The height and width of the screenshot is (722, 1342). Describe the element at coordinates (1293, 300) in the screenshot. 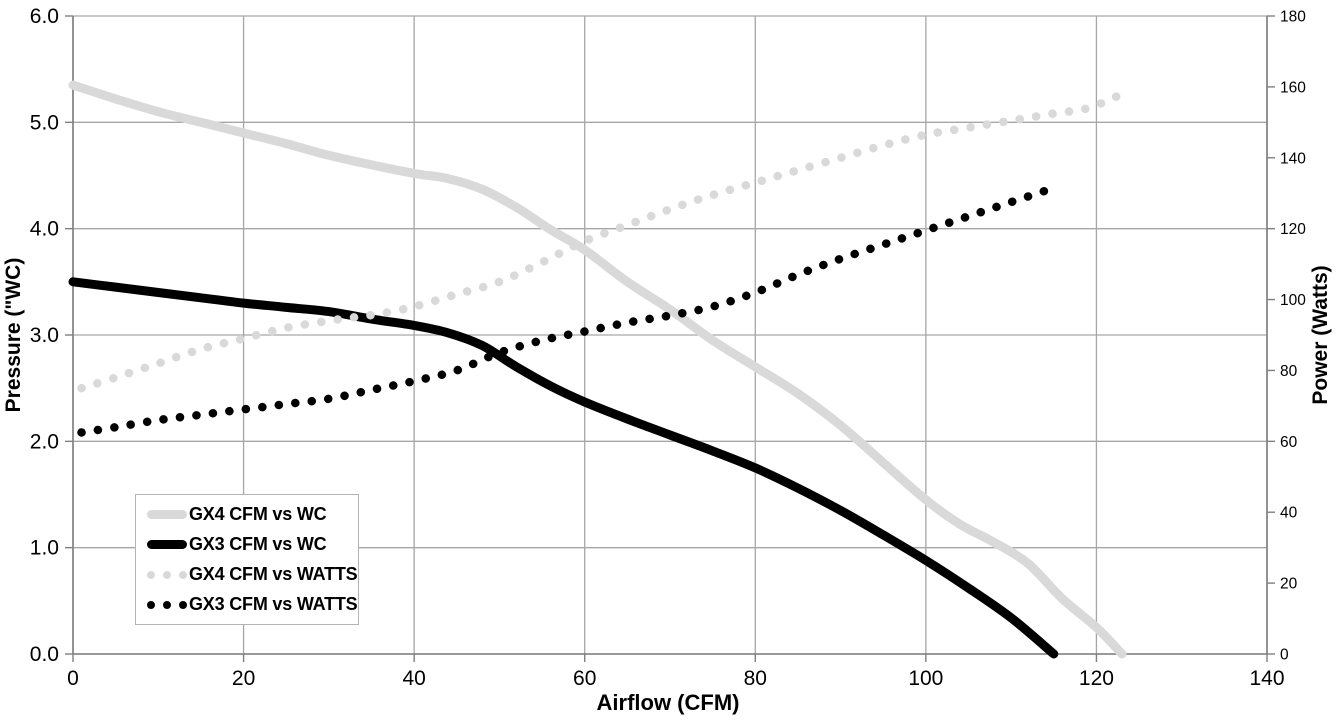

I see `y-right-tick-label: 100` at that location.